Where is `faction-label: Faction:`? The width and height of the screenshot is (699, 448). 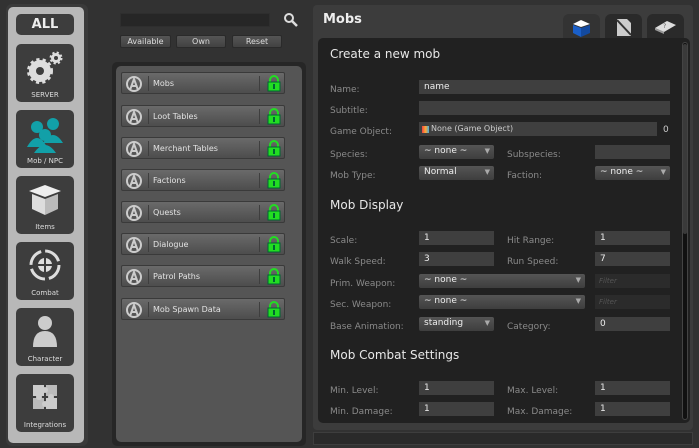
faction-label: Faction: is located at coordinates (525, 176).